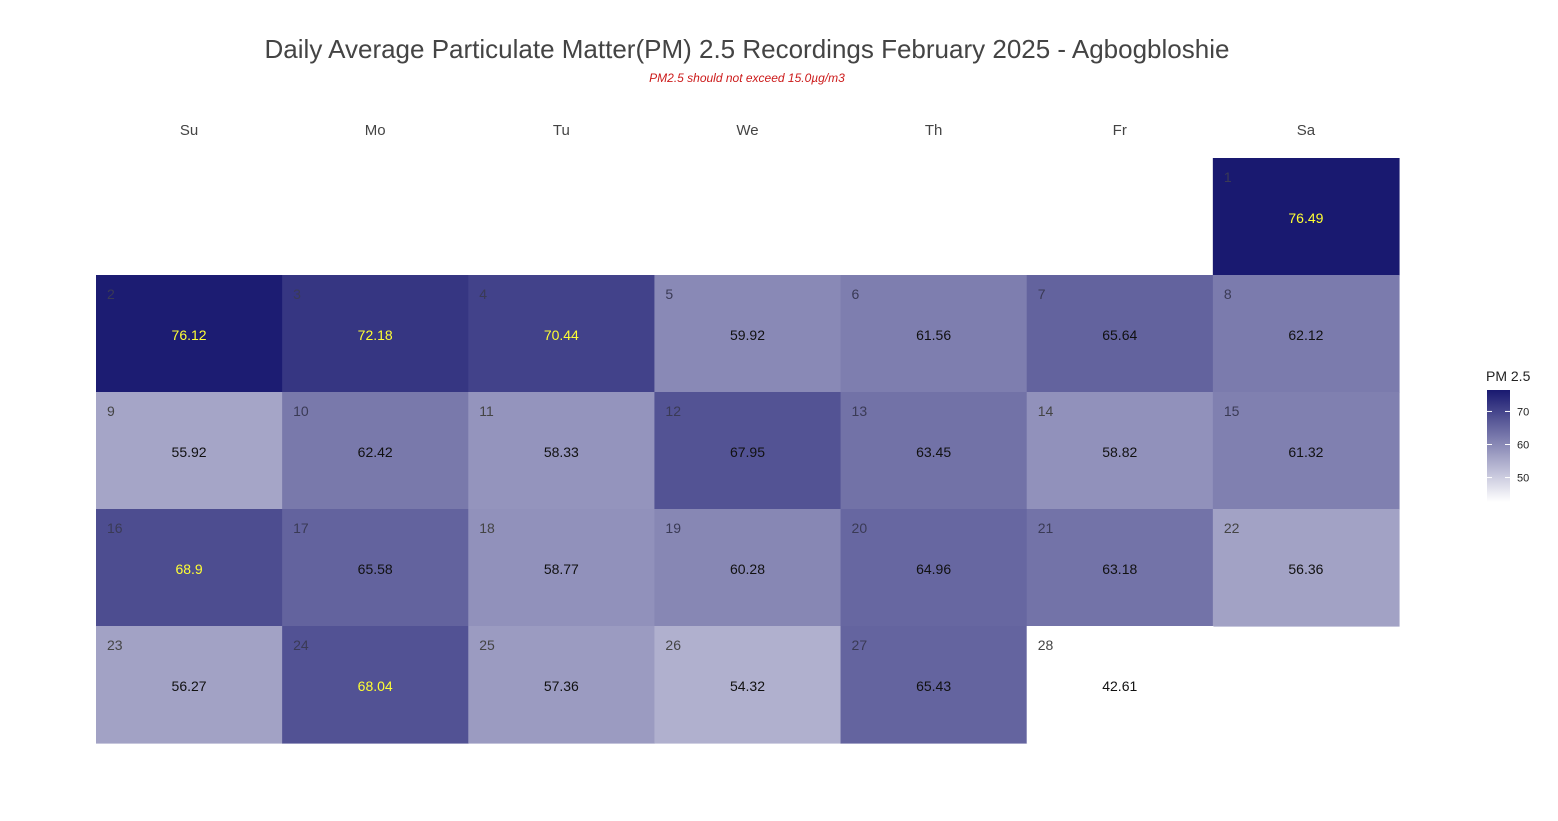  I want to click on day-number: 15, so click(1232, 411).